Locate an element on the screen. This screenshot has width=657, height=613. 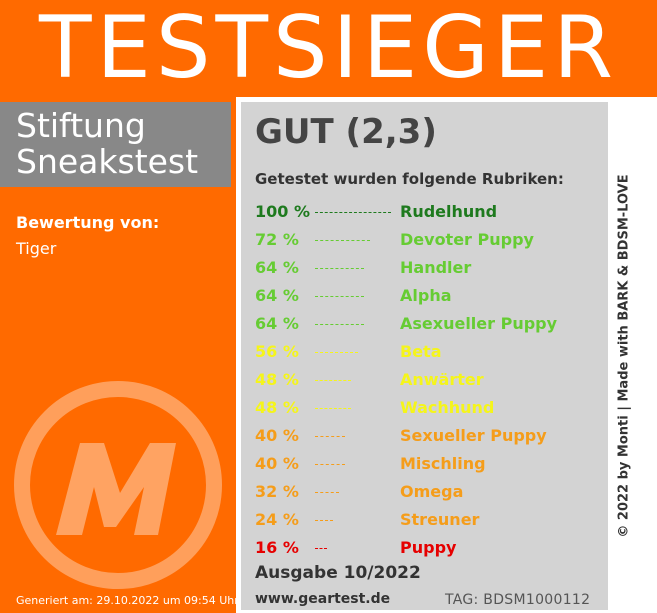
category-row: 48 % Wachhund is located at coordinates (430, 408).